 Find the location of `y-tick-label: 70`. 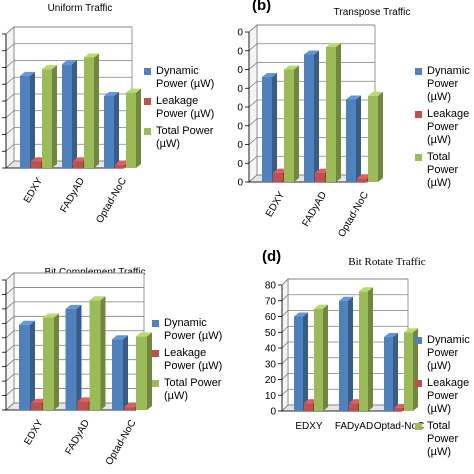

y-tick-label: 70 is located at coordinates (271, 301).